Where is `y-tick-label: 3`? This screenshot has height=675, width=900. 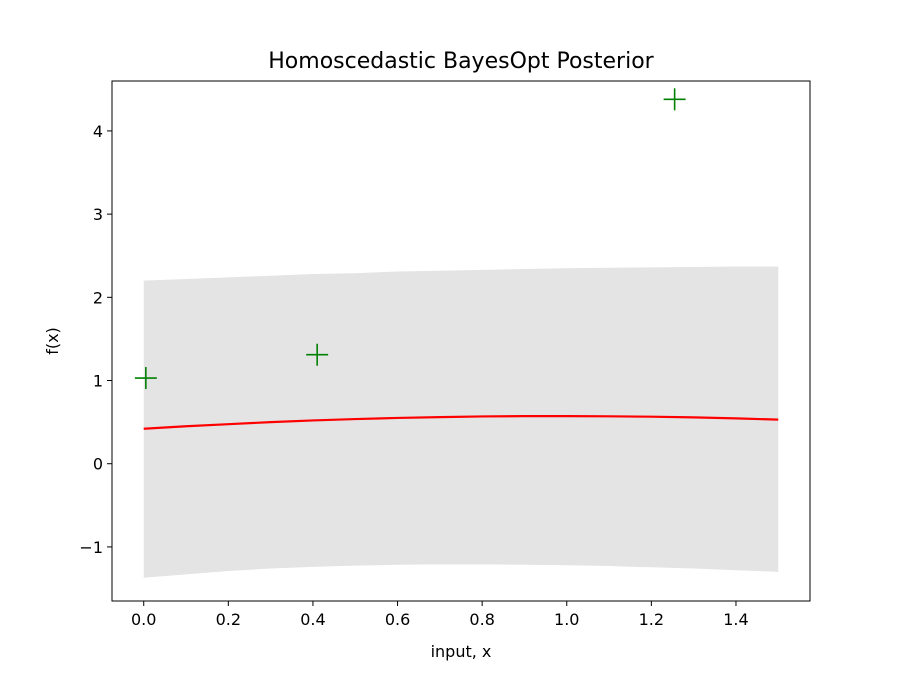 y-tick-label: 3 is located at coordinates (98, 214).